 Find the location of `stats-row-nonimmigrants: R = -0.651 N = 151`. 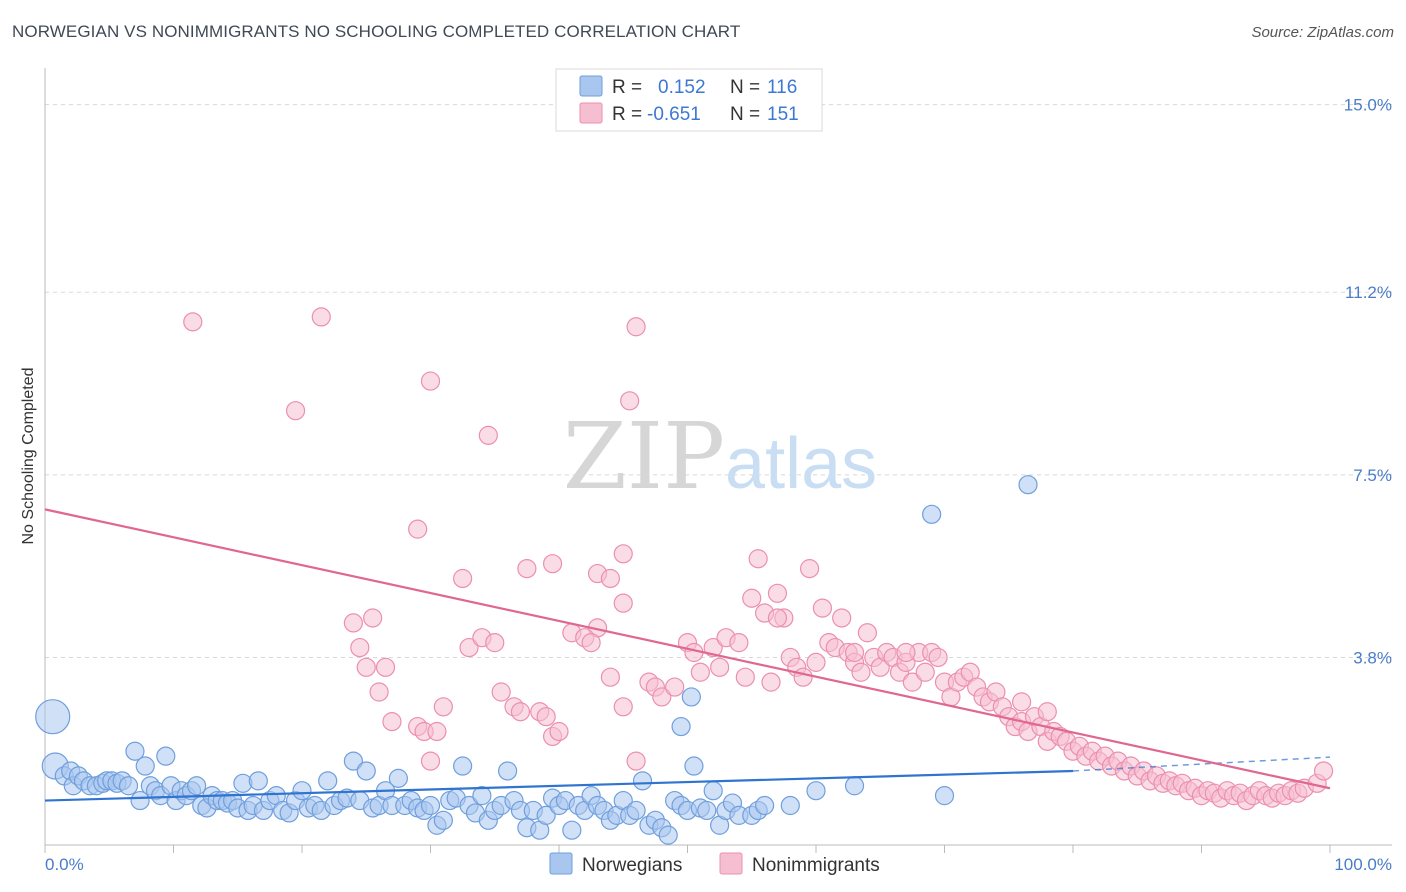

stats-row-nonimmigrants: R = -0.651 N = 151 is located at coordinates (689, 113).